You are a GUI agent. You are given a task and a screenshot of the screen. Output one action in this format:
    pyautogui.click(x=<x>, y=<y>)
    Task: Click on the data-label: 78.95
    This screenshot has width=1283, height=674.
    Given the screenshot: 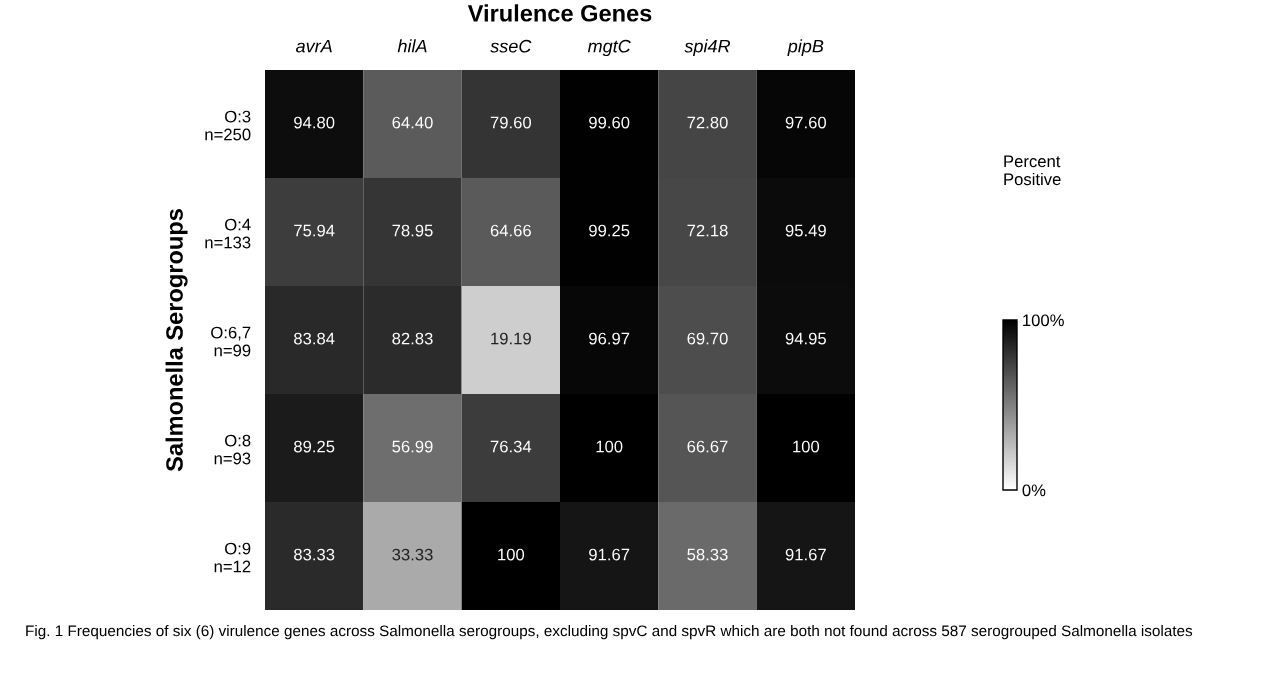 What is the action you would take?
    pyautogui.click(x=412, y=230)
    